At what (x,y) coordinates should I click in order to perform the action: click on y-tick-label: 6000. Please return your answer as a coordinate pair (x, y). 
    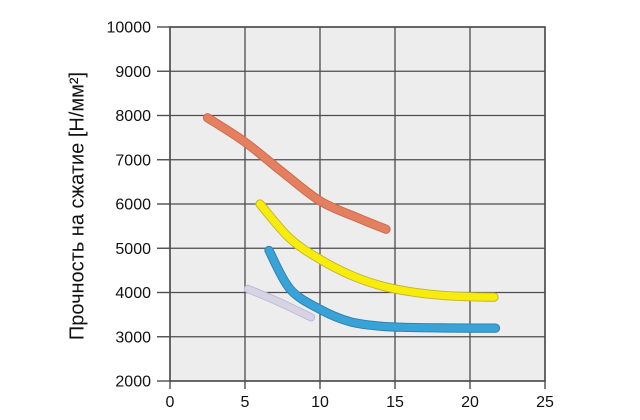
    Looking at the image, I should click on (133, 205).